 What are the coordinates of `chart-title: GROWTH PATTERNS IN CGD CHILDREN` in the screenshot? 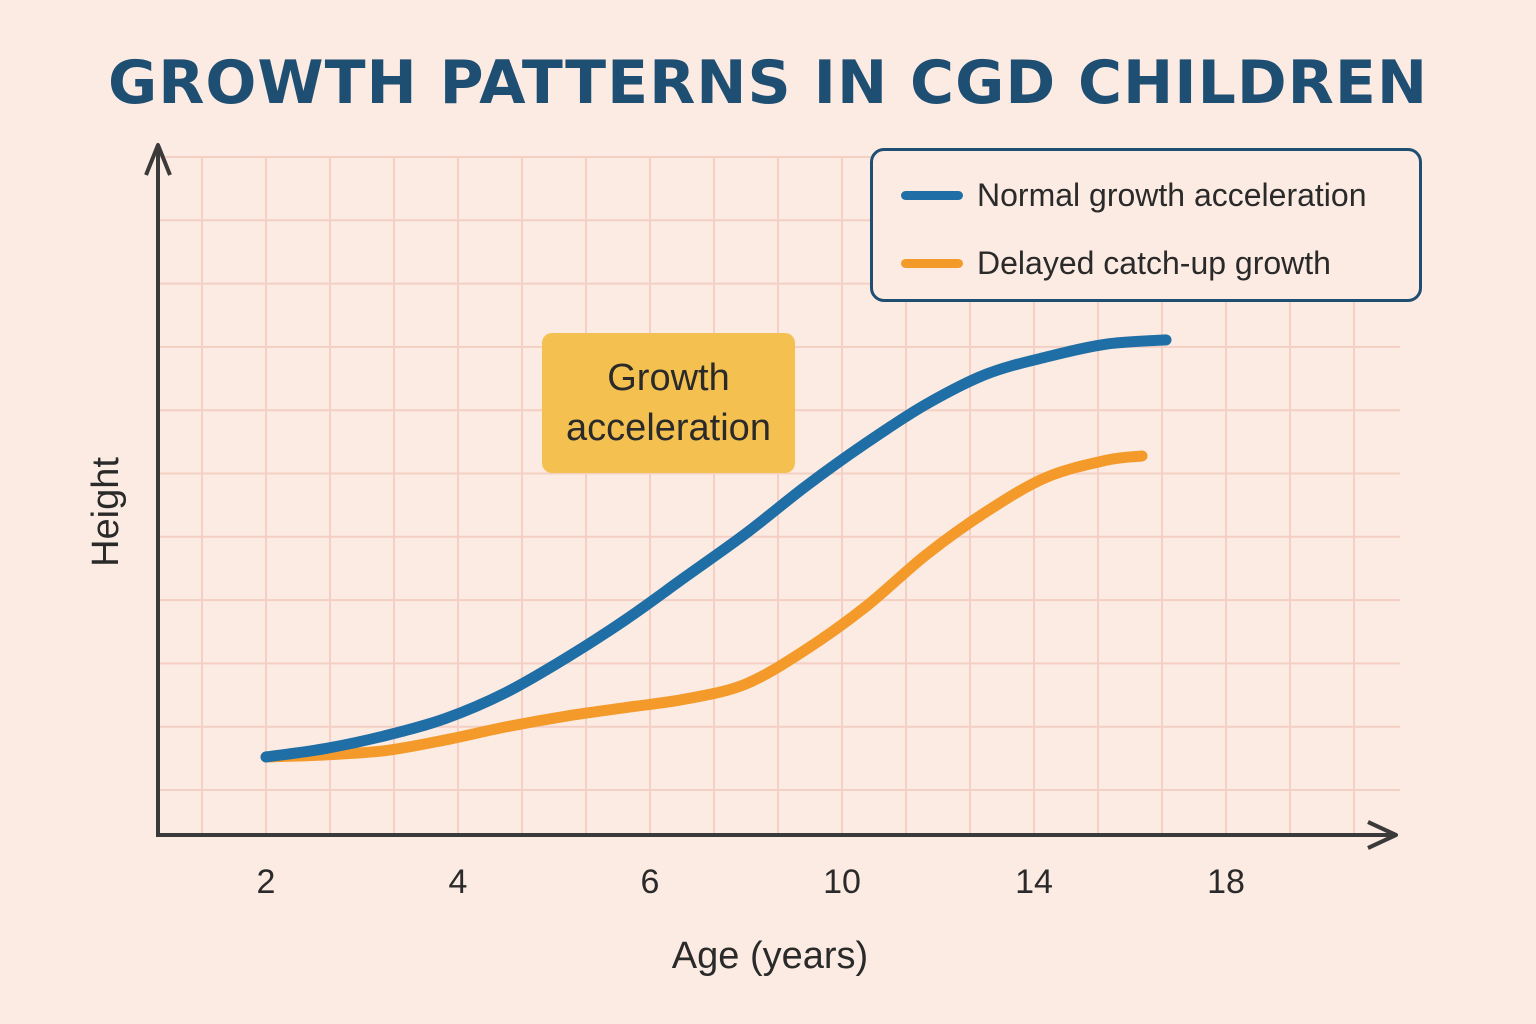 It's located at (768, 83).